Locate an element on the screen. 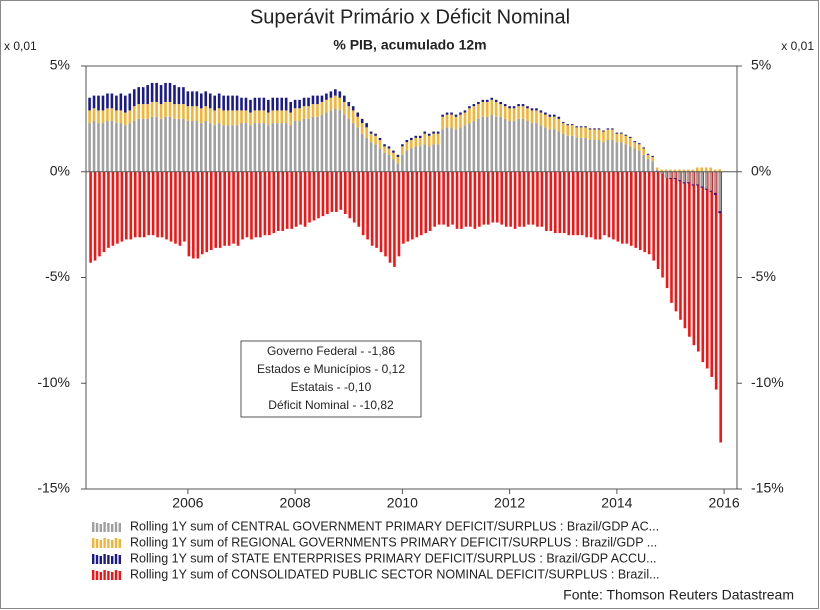 This screenshot has height=610, width=820. x-tick-label: 2014 is located at coordinates (616, 503).